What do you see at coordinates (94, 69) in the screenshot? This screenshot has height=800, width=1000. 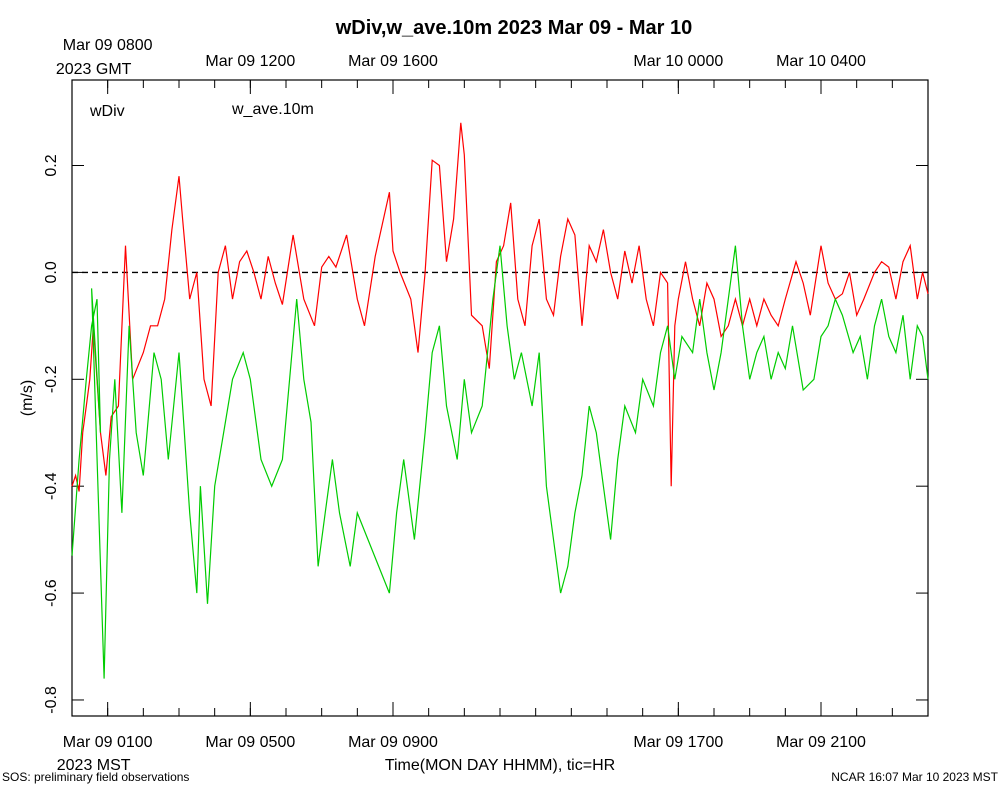 I see `x-top-tick-sublabel: 2023 GMT` at bounding box center [94, 69].